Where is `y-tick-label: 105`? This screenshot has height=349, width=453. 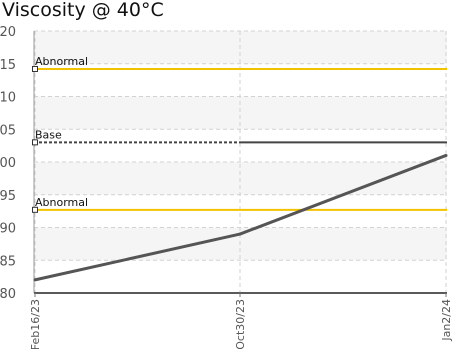 y-tick-label: 105 is located at coordinates (8, 130).